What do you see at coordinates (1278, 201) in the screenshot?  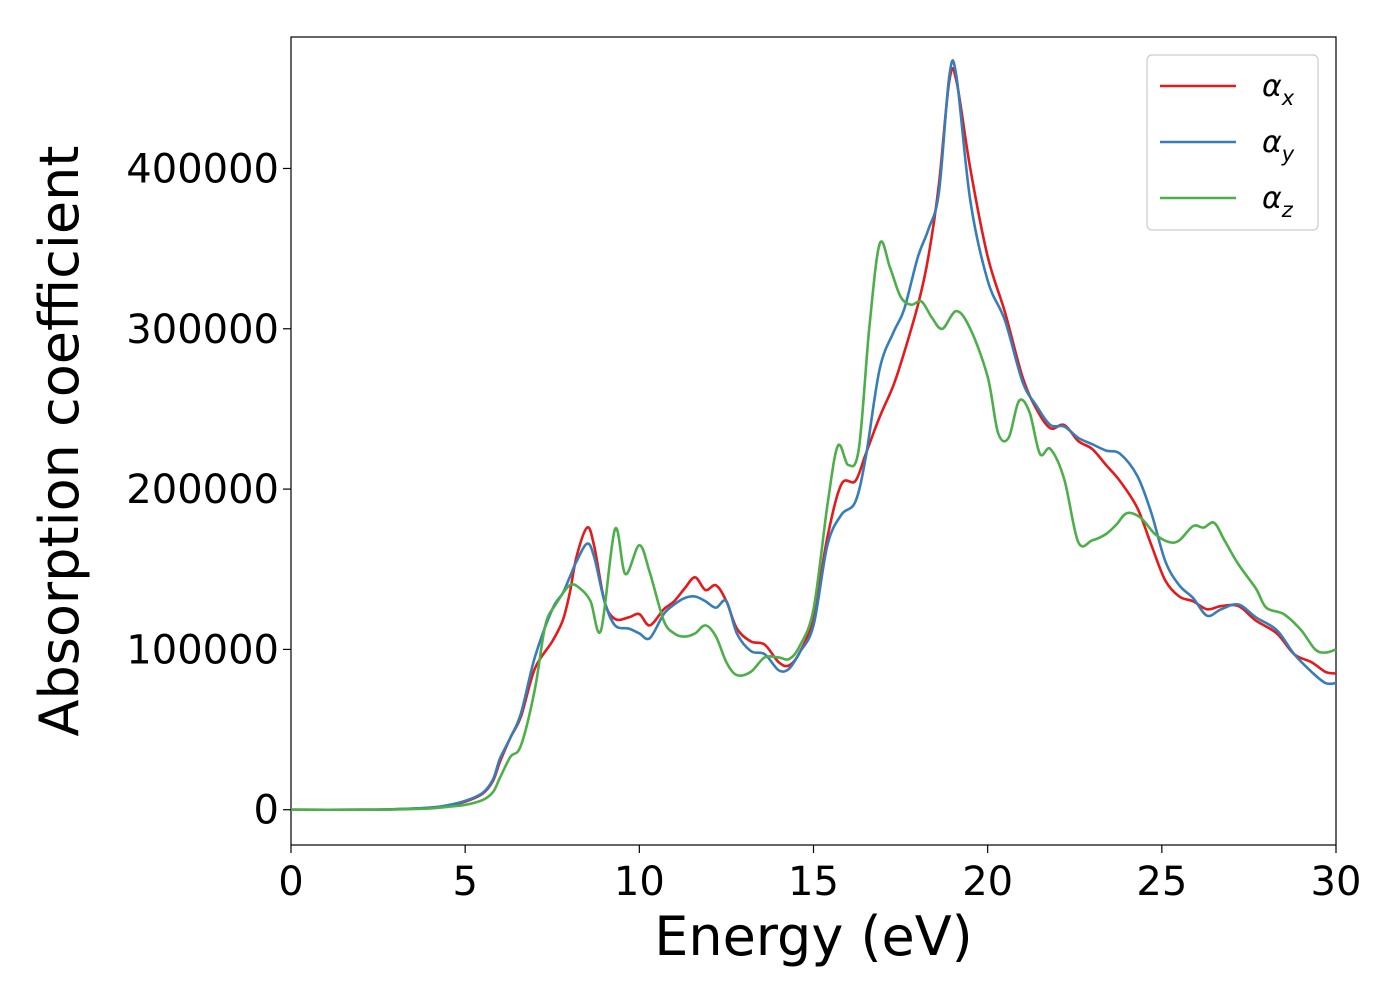 I see `legend-label-alpha-z: αz` at bounding box center [1278, 201].